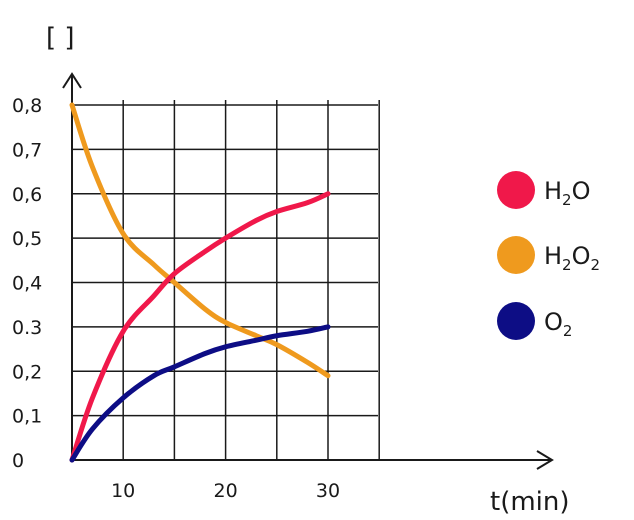 The height and width of the screenshot is (520, 634). I want to click on y-tick-label: 0,5, so click(27, 239).